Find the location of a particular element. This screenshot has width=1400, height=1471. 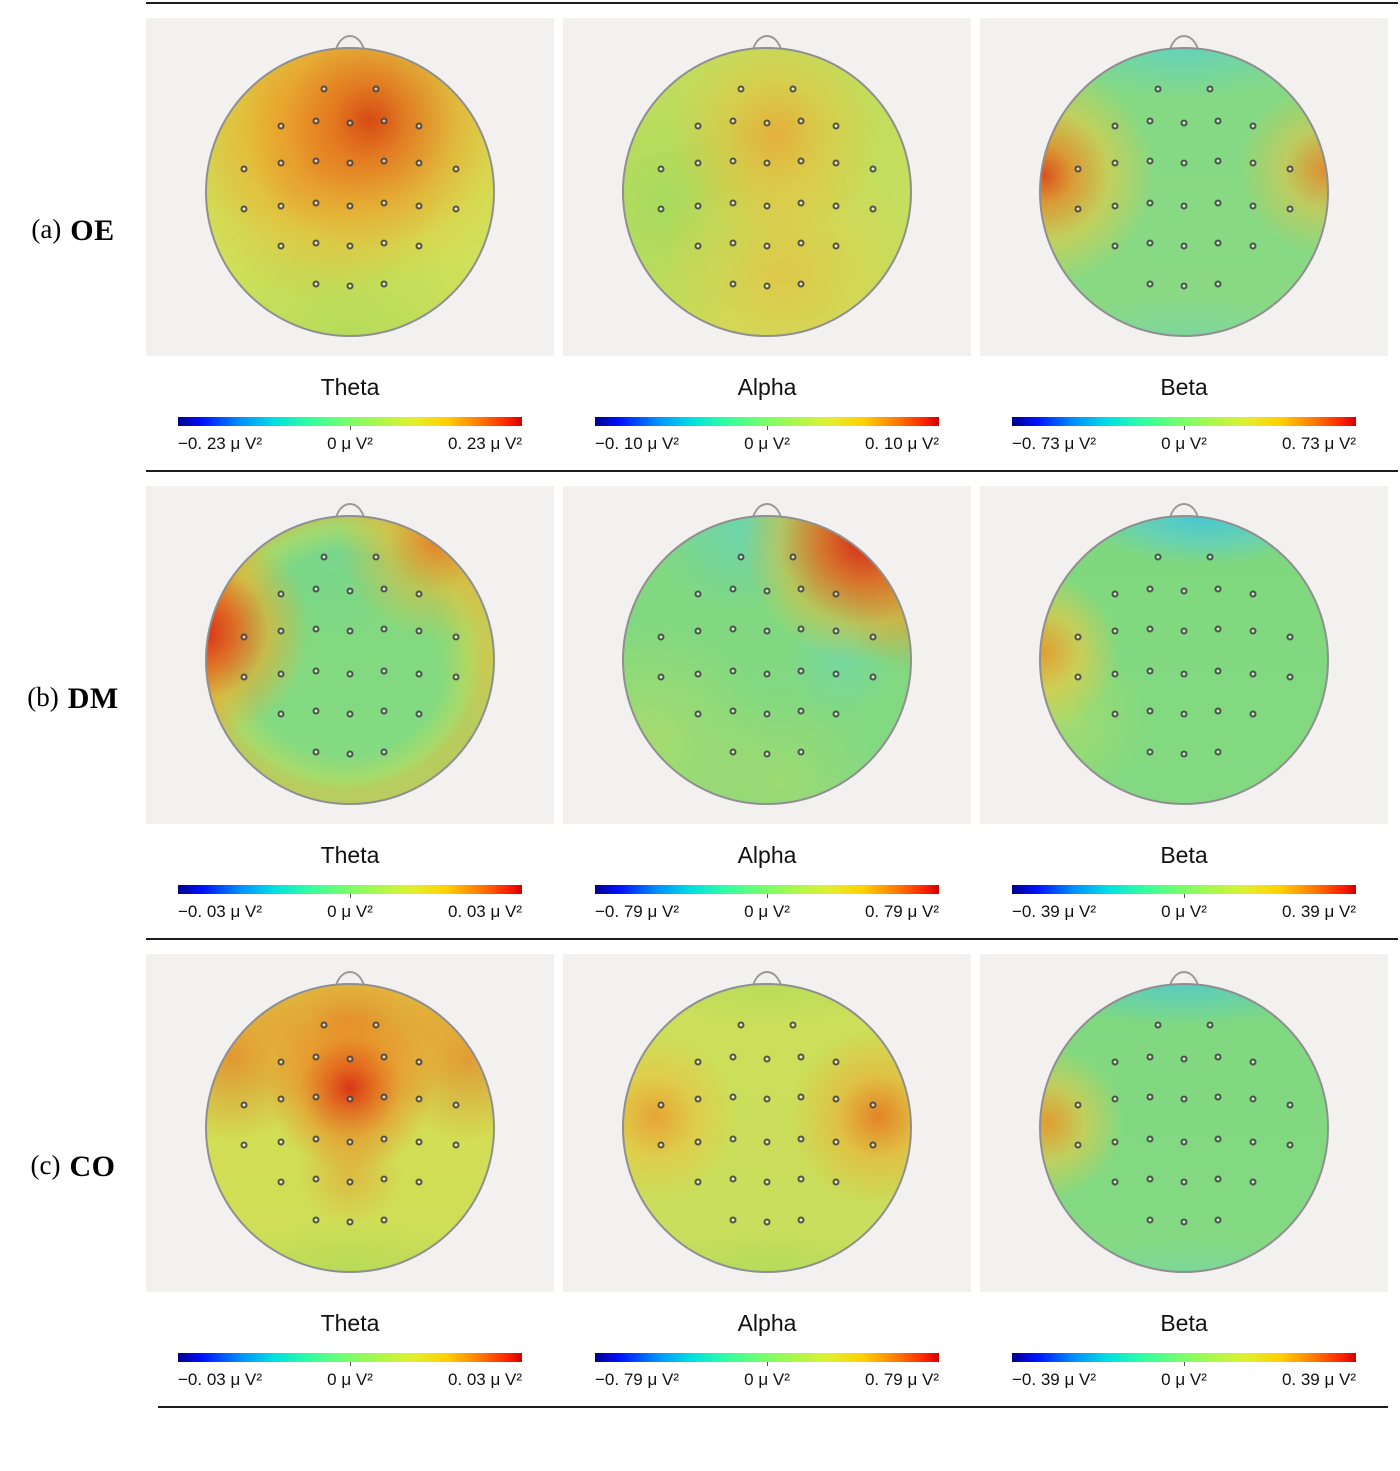

colorbar: −0. 23 μ V² 0 μ V² 0. 23 μ V² is located at coordinates (350, 435).